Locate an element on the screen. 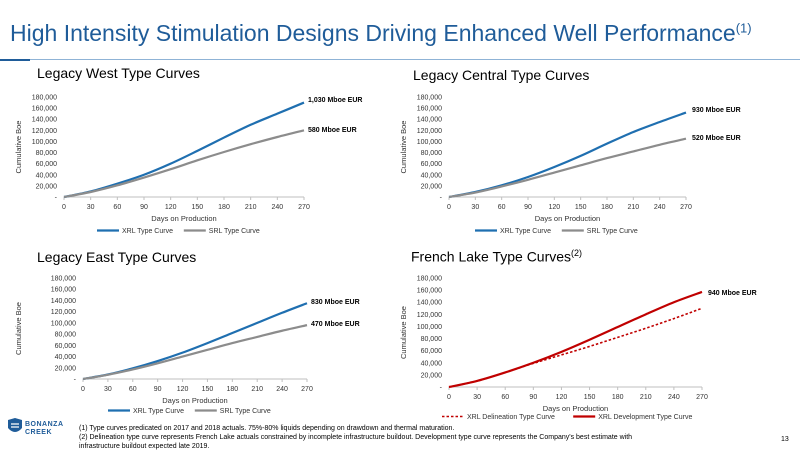  eur-annotation: 470 Mboe EUR is located at coordinates (335, 324).